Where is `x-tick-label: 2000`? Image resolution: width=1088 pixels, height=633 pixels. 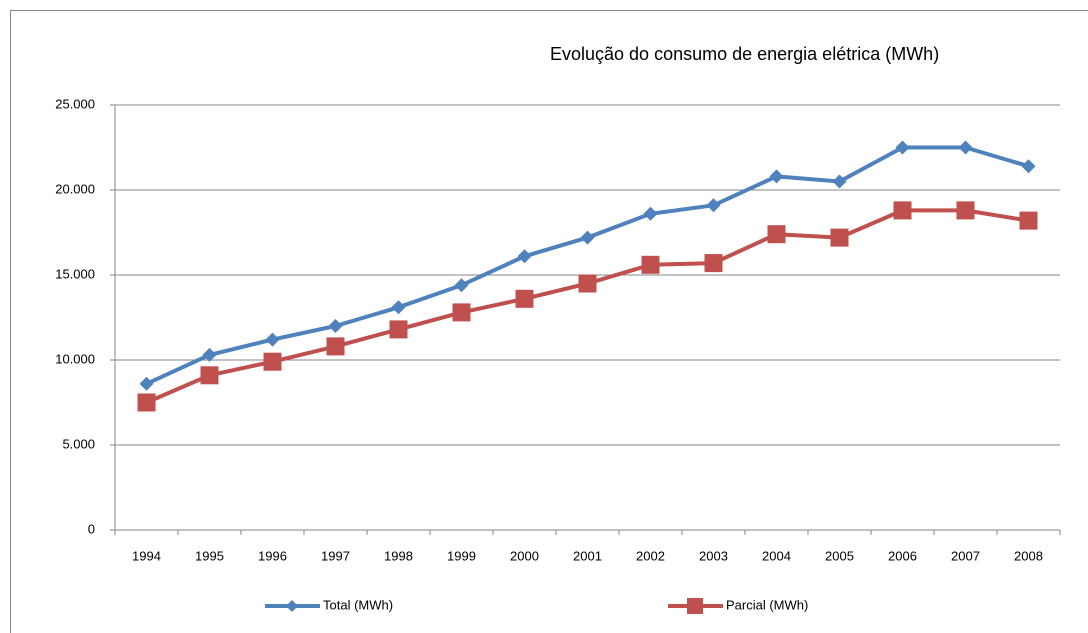
x-tick-label: 2000 is located at coordinates (524, 555).